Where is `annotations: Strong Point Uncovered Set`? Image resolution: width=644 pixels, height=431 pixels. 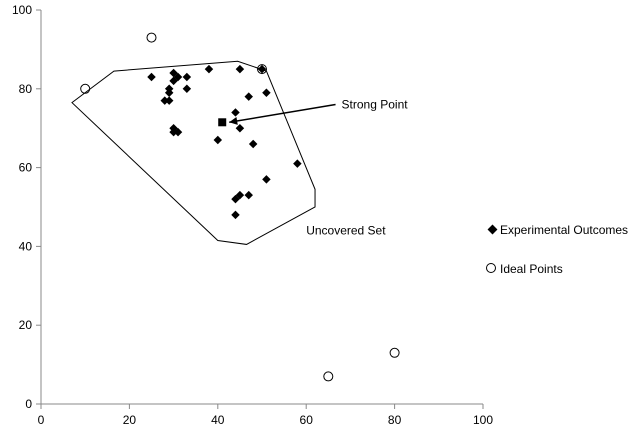 annotations: Strong Point Uncovered Set is located at coordinates (318, 168).